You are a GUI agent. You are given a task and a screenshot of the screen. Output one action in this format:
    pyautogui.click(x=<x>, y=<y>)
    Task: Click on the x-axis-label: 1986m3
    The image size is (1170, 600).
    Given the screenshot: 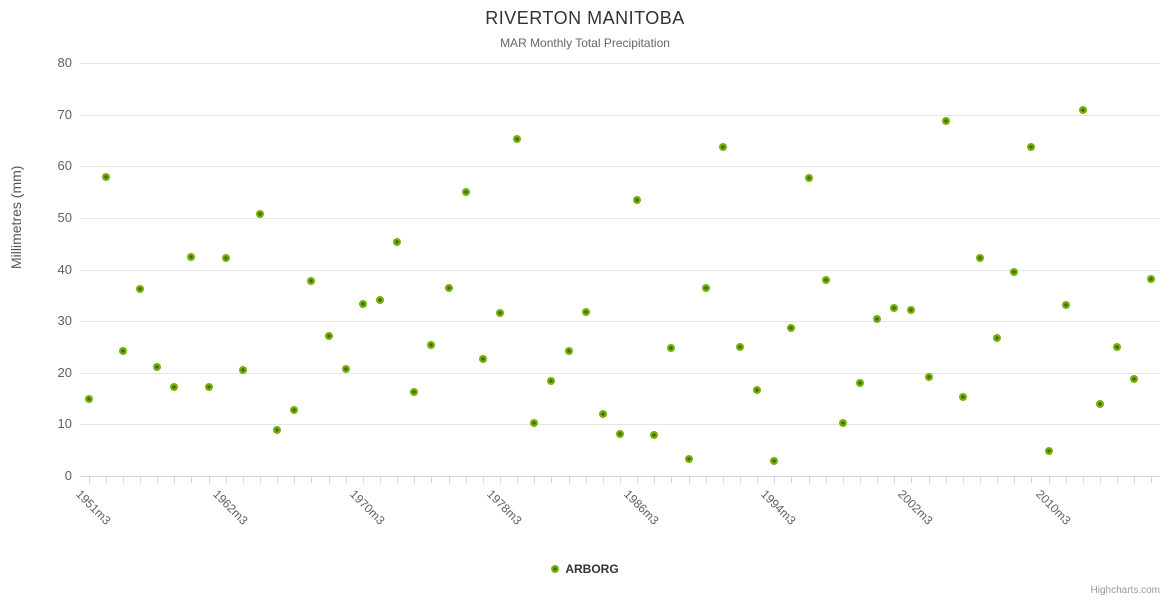 What is the action you would take?
    pyautogui.click(x=641, y=507)
    